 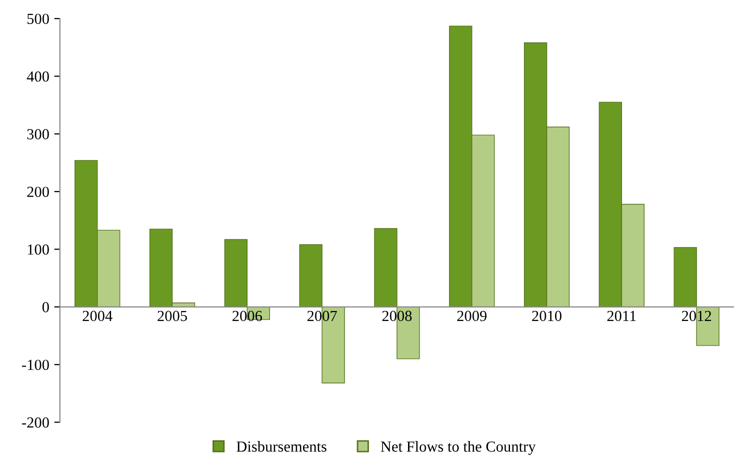 What do you see at coordinates (472, 316) in the screenshot?
I see `x-tick-label: 2009` at bounding box center [472, 316].